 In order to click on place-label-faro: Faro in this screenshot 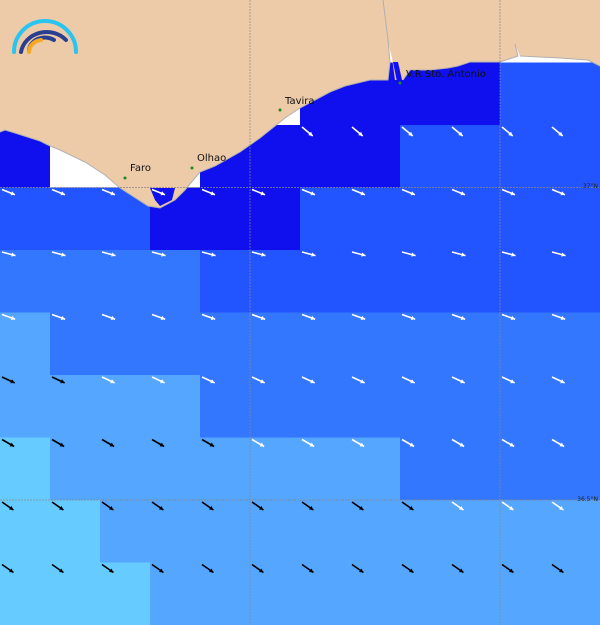, I will do `click(140, 168)`.